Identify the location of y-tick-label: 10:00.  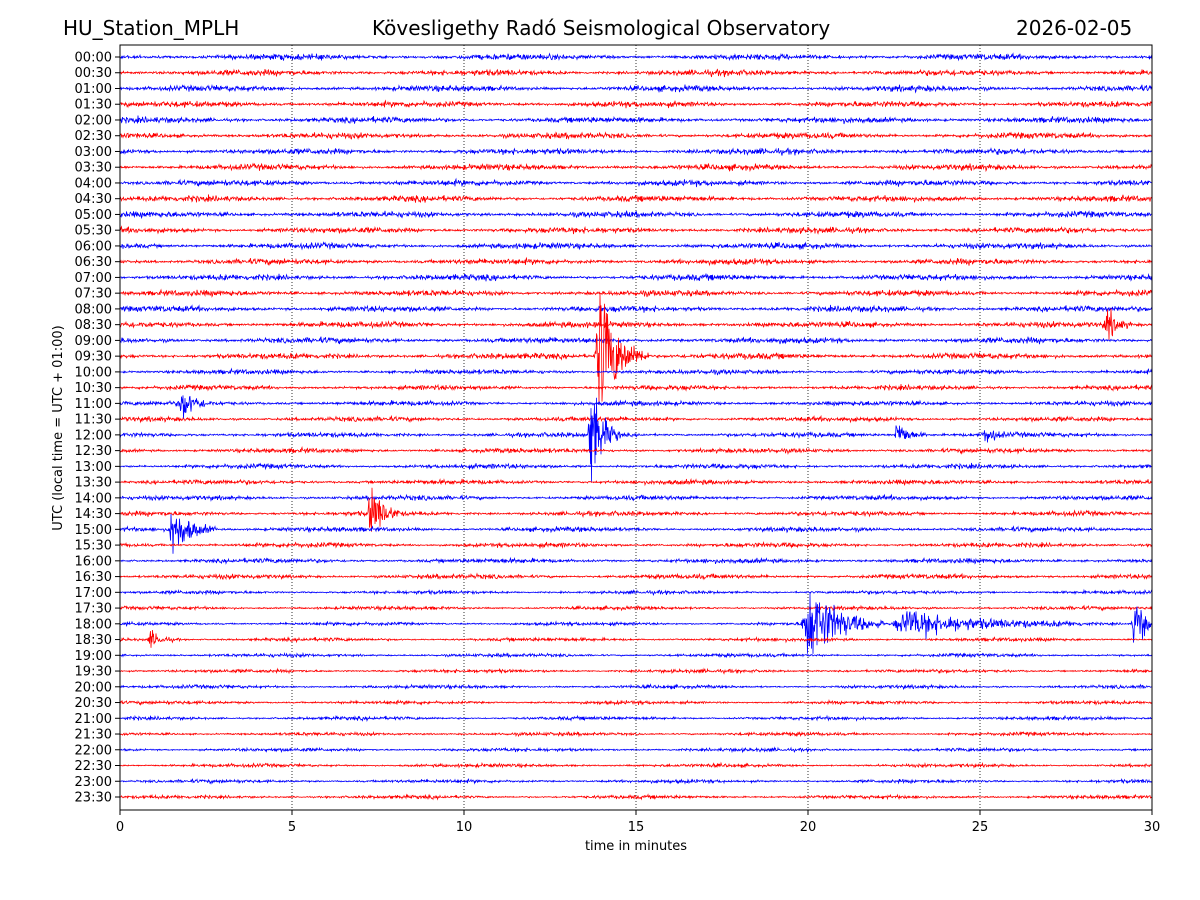
(93, 372).